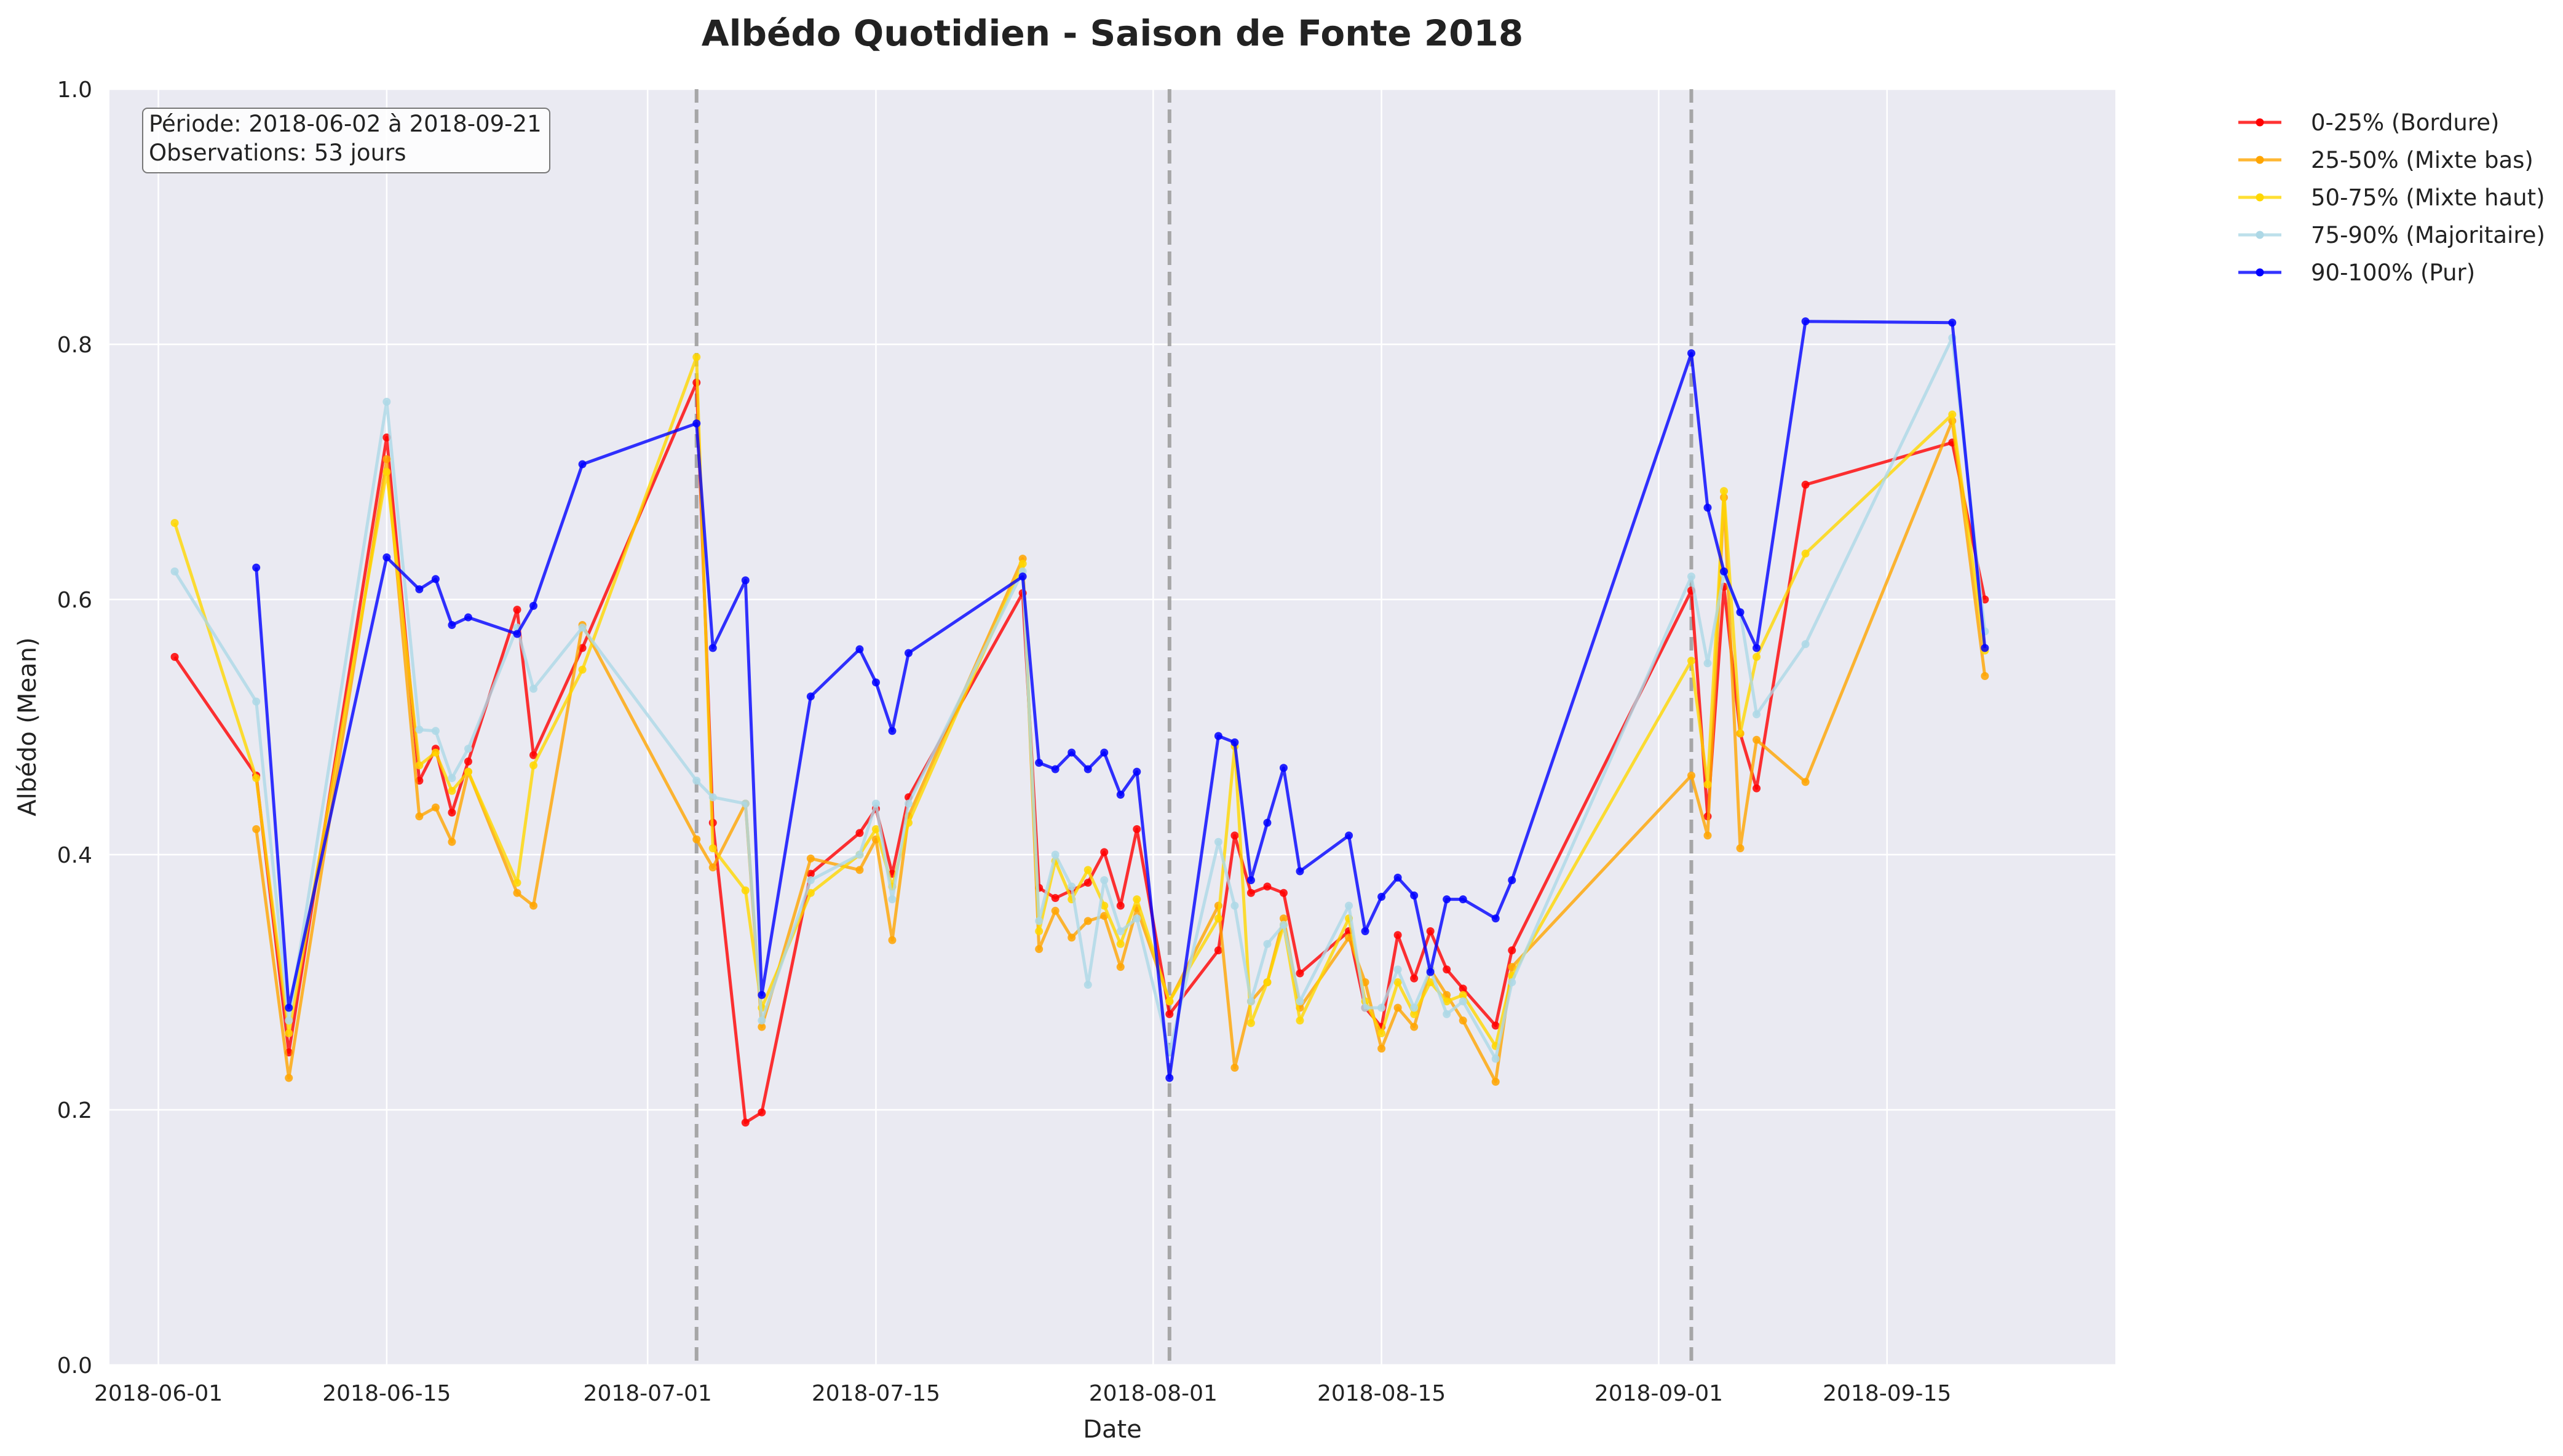 This screenshot has height=1456, width=2563. I want to click on y-tick-label: 0.4, so click(74, 855).